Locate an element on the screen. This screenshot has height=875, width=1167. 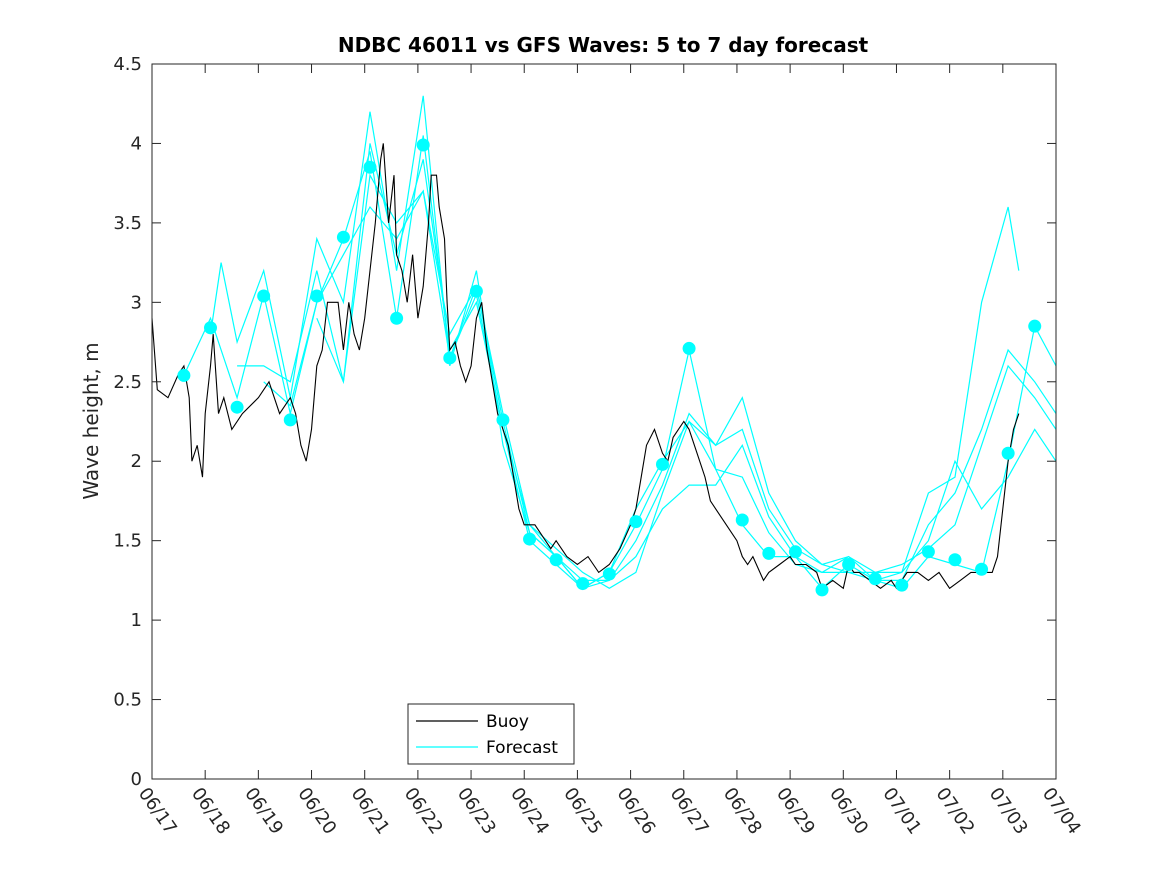
y-tick-label: 1 is located at coordinates (136, 620).